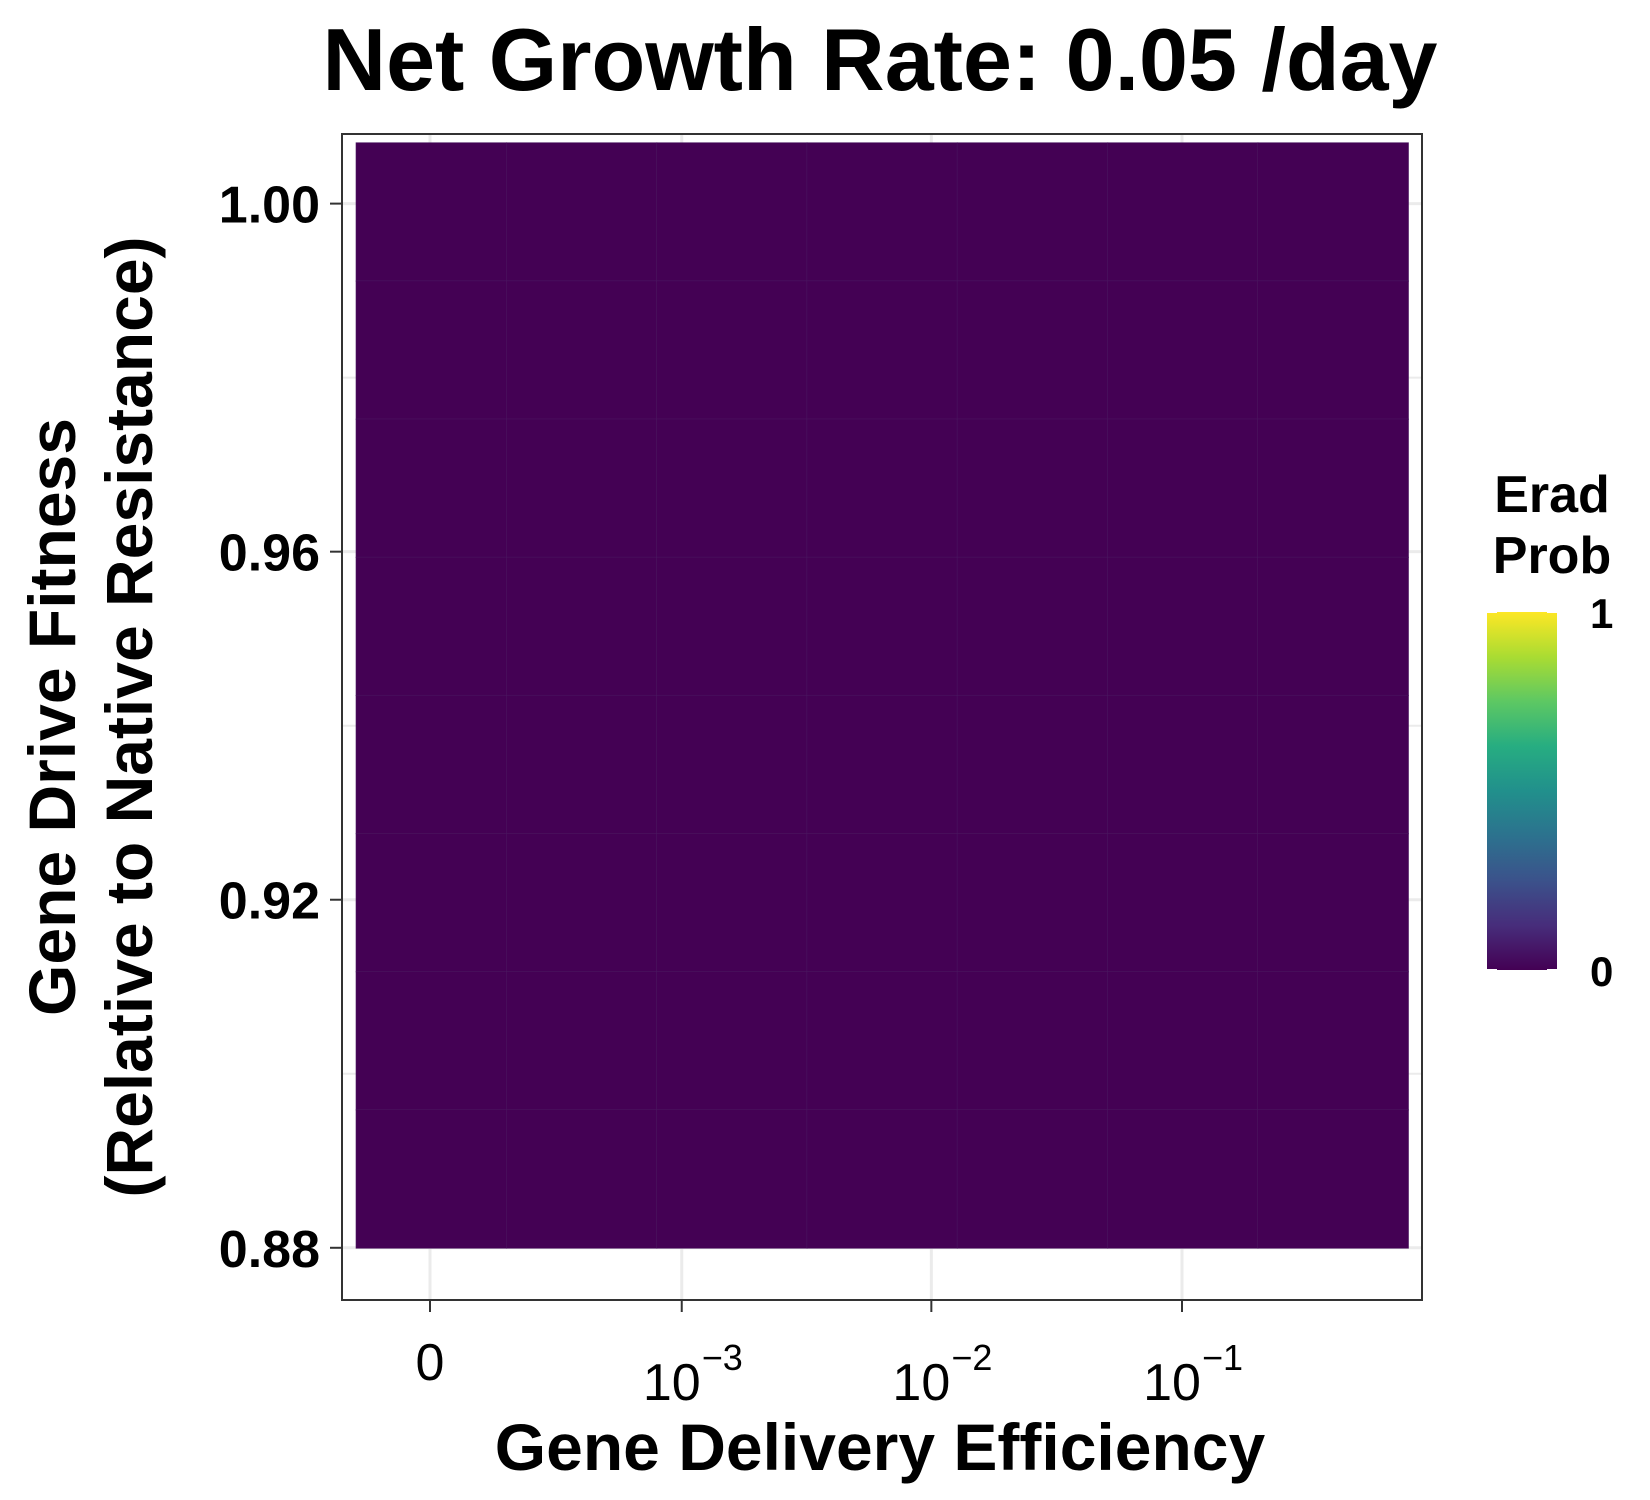 This screenshot has height=1500, width=1650. What do you see at coordinates (269, 206) in the screenshot?
I see `y-tick-label: 1.00` at bounding box center [269, 206].